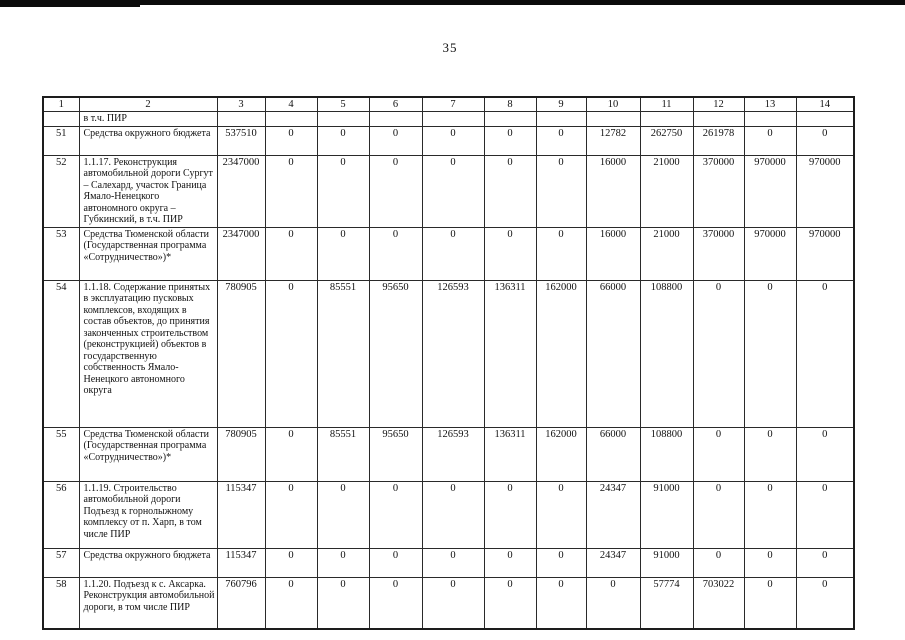  What do you see at coordinates (61, 603) in the screenshot?
I see `row-number-cell: 58` at bounding box center [61, 603].